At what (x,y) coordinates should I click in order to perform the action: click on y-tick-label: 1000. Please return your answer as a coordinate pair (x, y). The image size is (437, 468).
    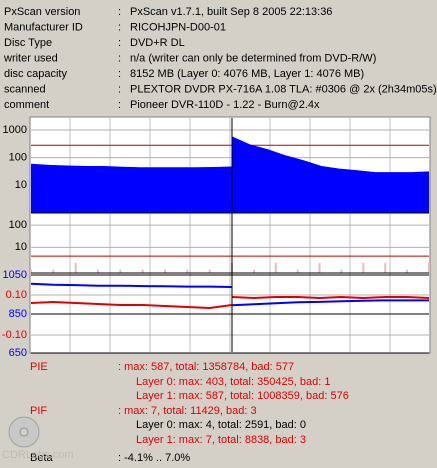
    Looking at the image, I should click on (15, 130).